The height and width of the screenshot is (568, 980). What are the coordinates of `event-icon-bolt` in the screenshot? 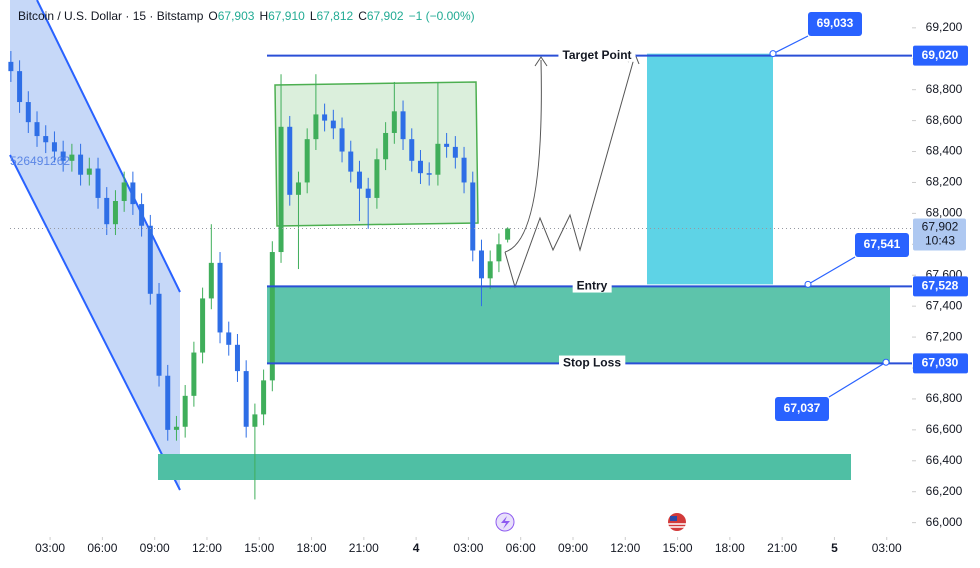 It's located at (505, 522).